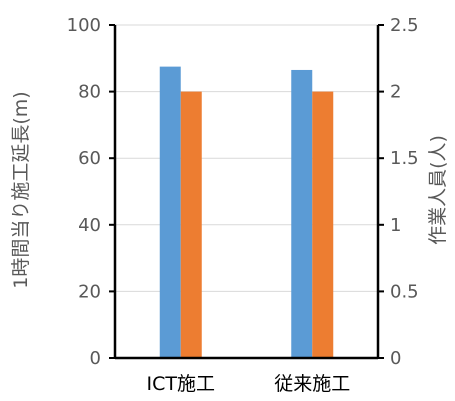  I want to click on right-tick-label: 1.5, so click(404, 158).